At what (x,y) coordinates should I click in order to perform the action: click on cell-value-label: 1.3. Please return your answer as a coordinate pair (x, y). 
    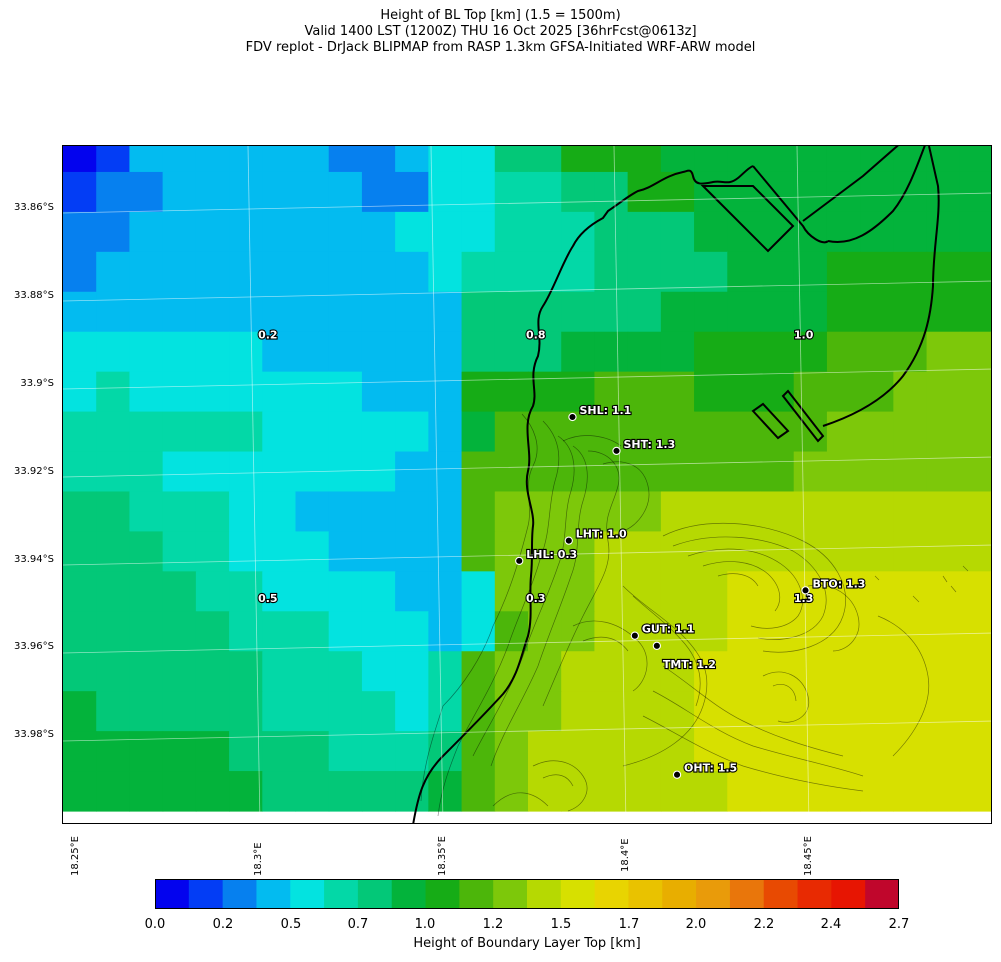
    Looking at the image, I should click on (804, 598).